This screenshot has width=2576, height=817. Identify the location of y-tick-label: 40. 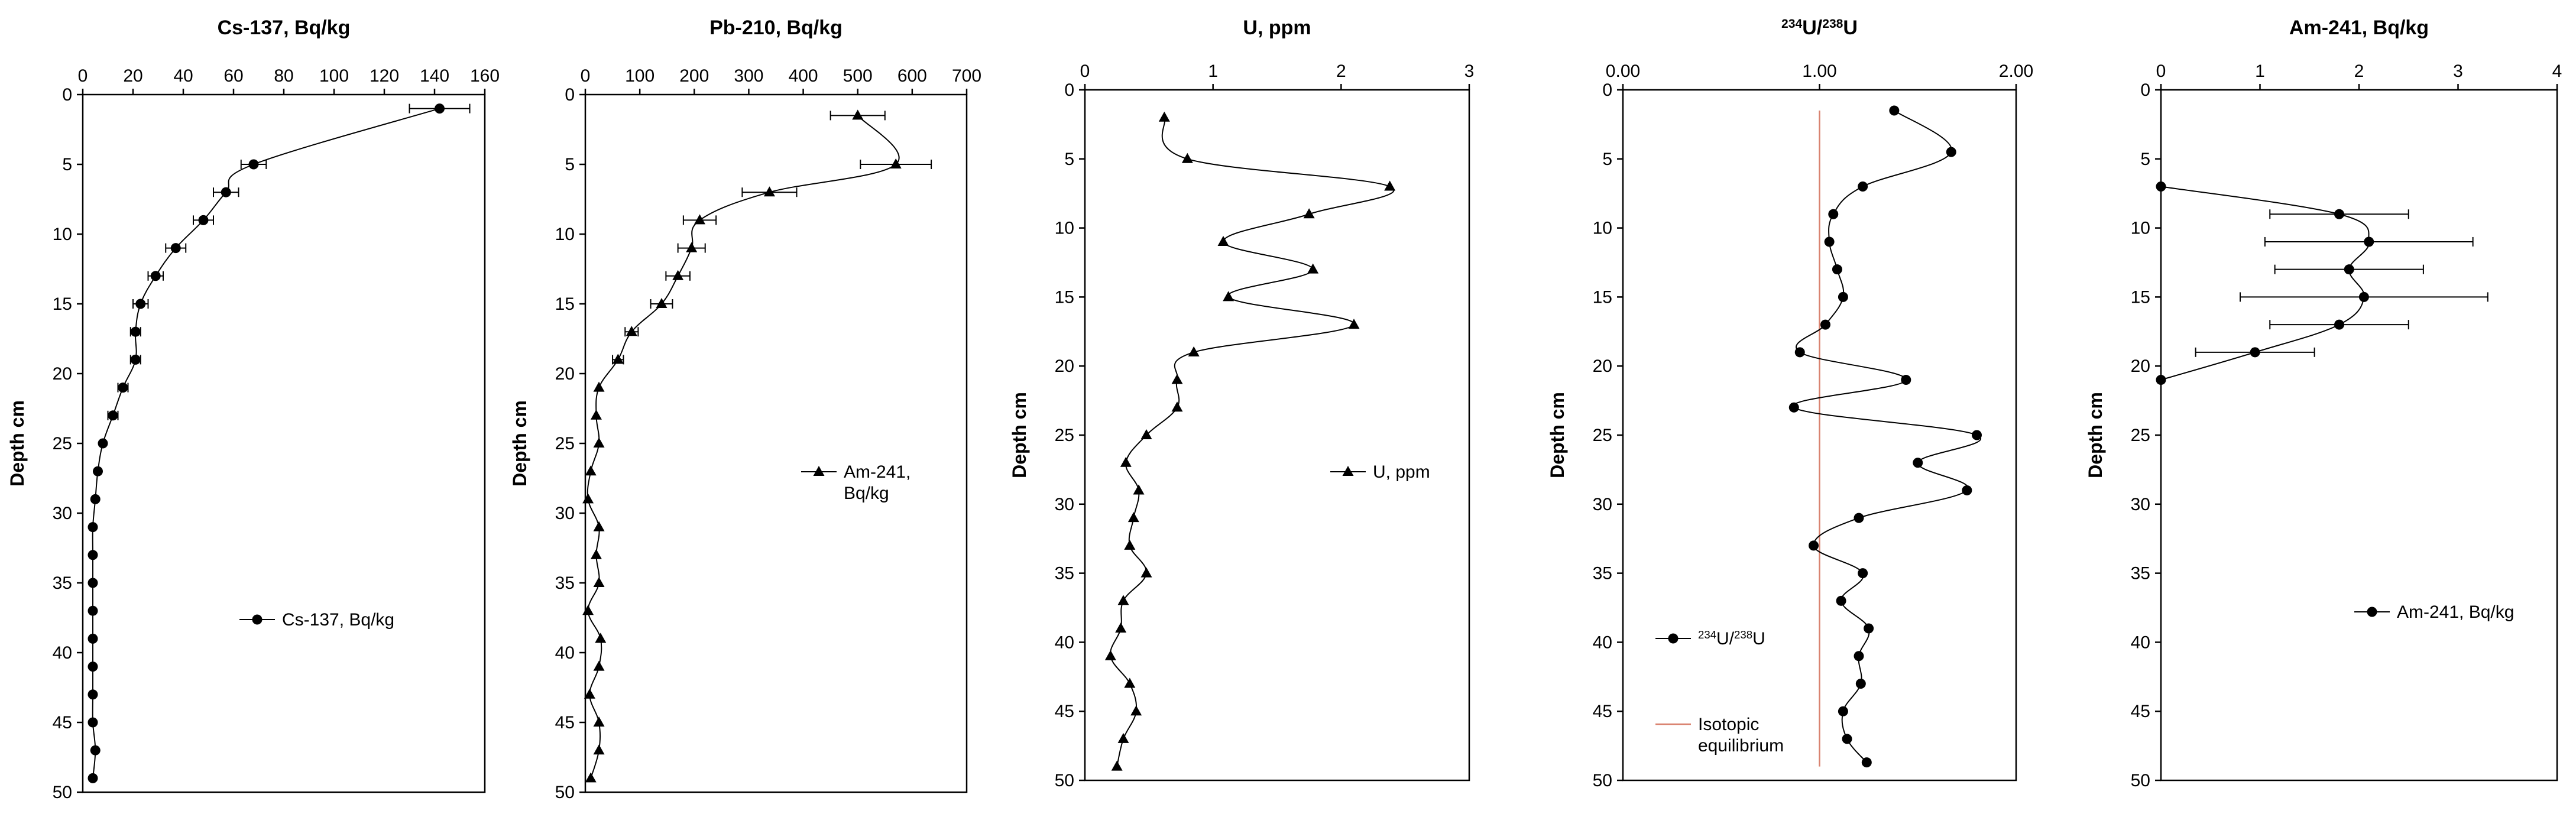
(1064, 642).